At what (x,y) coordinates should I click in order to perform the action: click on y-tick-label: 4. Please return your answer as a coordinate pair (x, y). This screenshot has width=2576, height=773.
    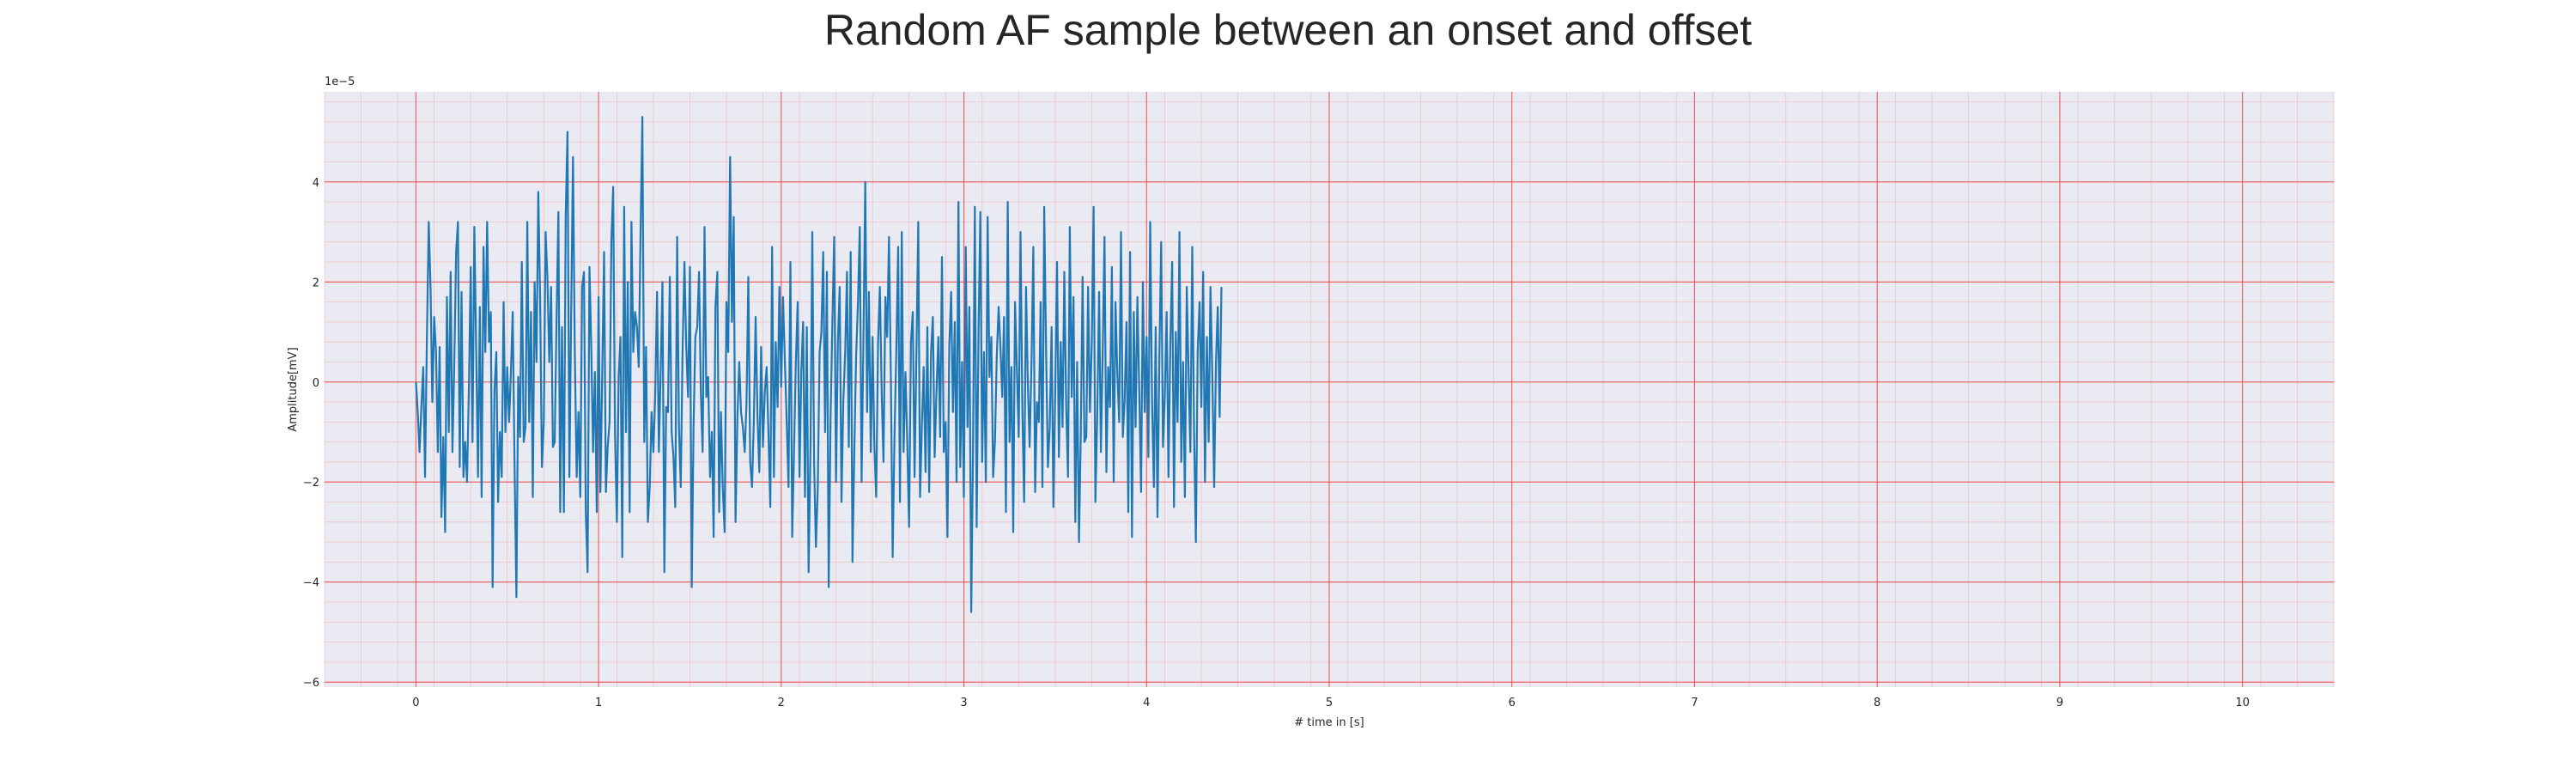
    Looking at the image, I should click on (316, 183).